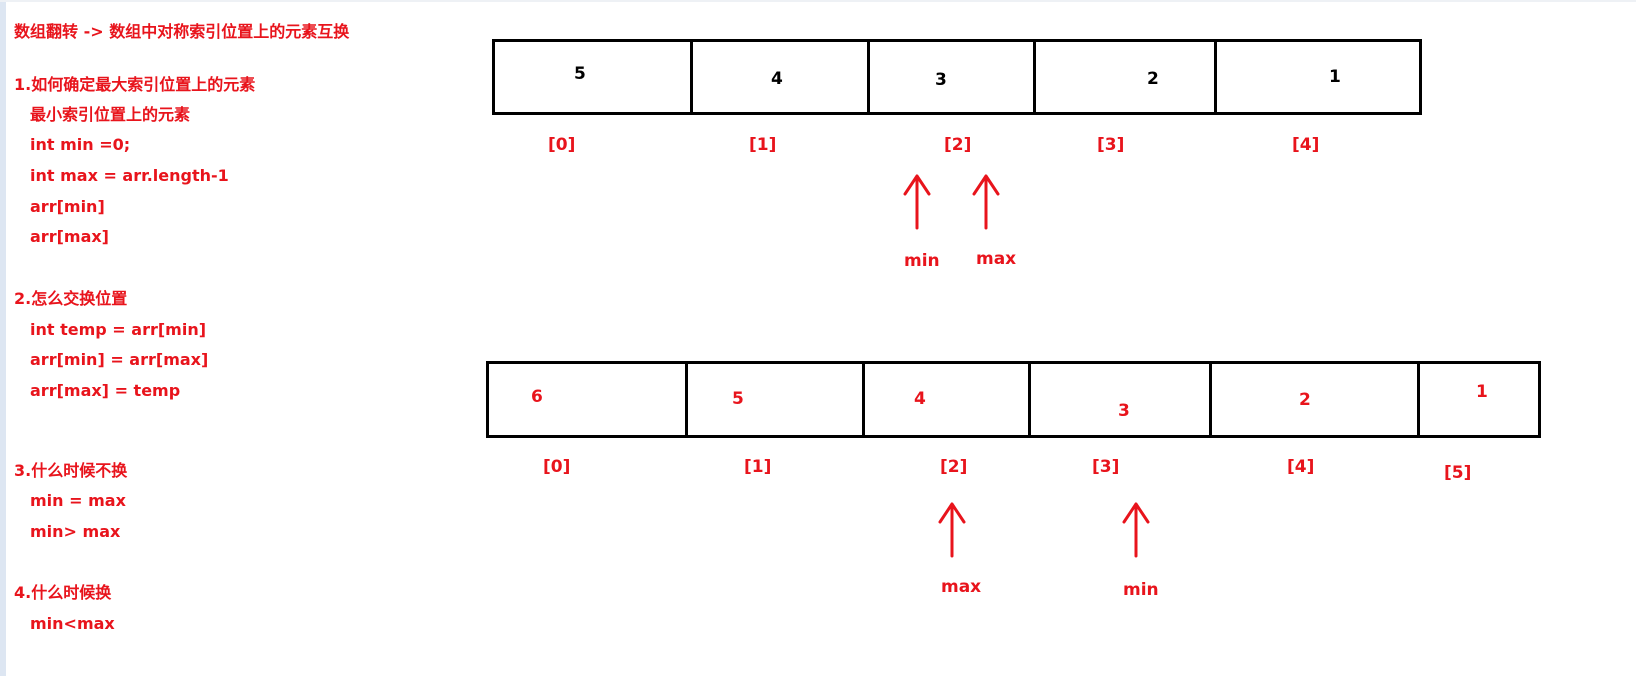  Describe the element at coordinates (1335, 77) in the screenshot. I see `array-1-value: 1` at that location.